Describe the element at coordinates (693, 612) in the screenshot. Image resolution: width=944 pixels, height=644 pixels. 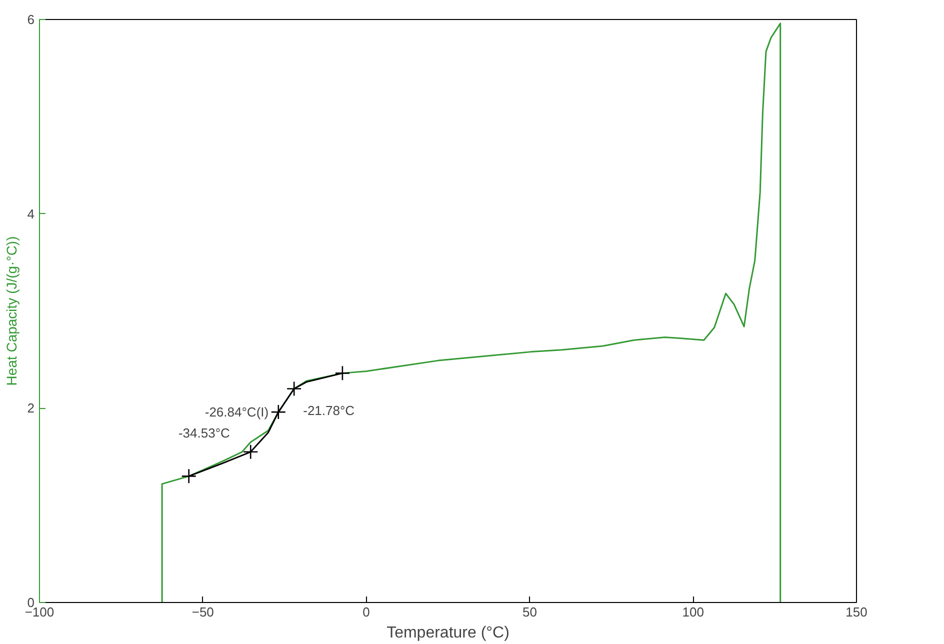
I see `x-tick-label: 100` at that location.